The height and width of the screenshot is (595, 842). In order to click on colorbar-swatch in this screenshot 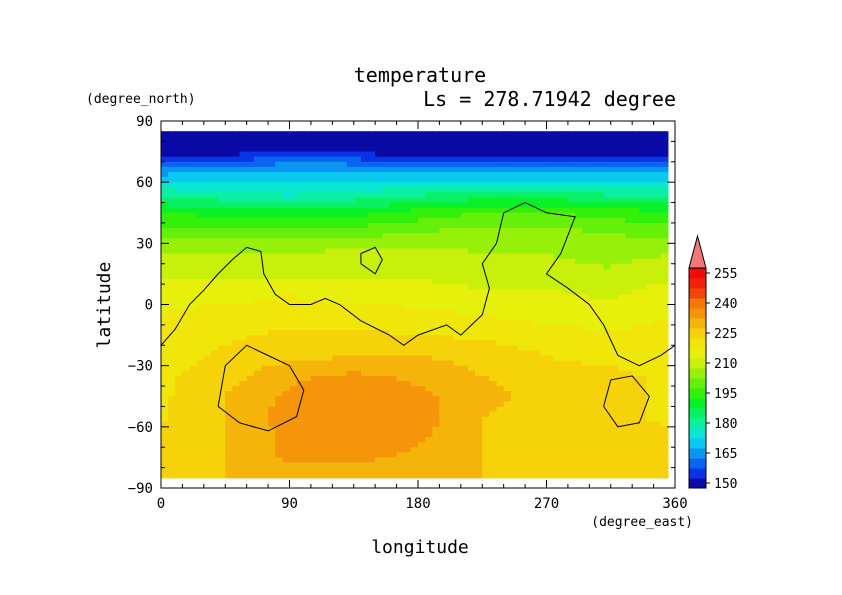, I will do `click(697, 333)`.